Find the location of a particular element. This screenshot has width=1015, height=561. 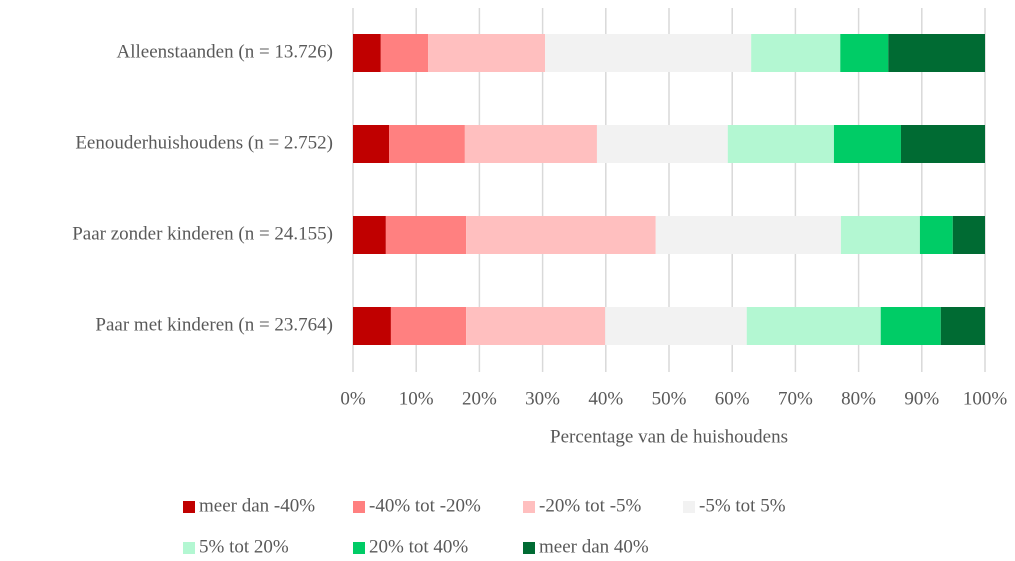

x-tick-label: 30% is located at coordinates (542, 398).